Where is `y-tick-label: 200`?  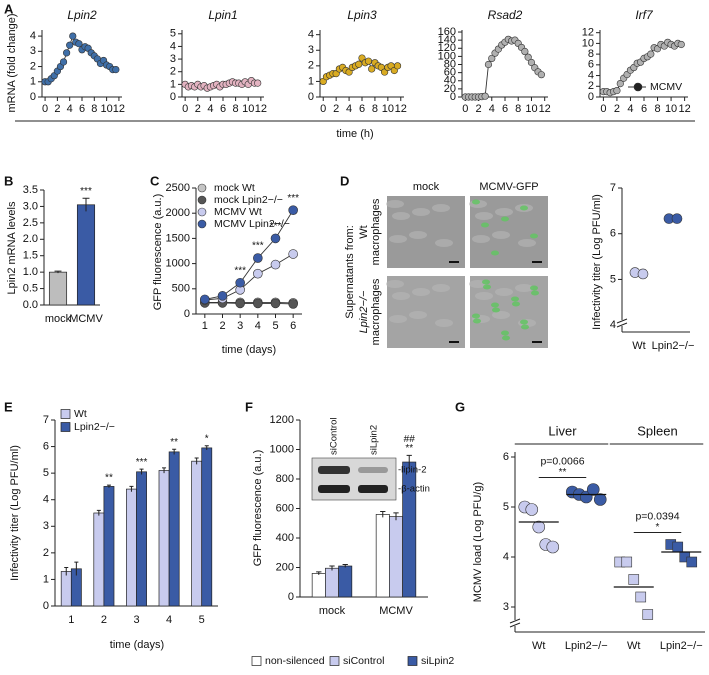
y-tick-label: 200 is located at coordinates (285, 567).